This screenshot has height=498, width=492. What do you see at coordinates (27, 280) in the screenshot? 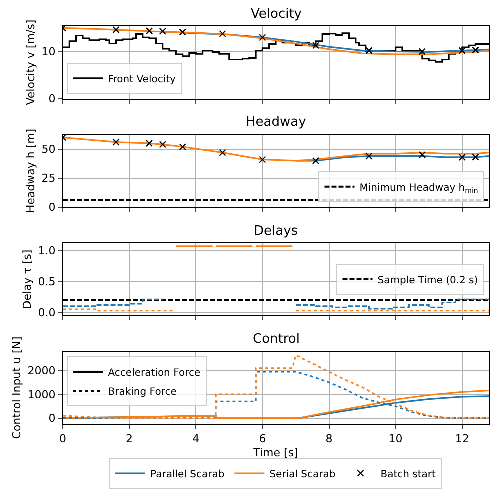
I see `y-axis-title: Delay τ [s]` at bounding box center [27, 280].